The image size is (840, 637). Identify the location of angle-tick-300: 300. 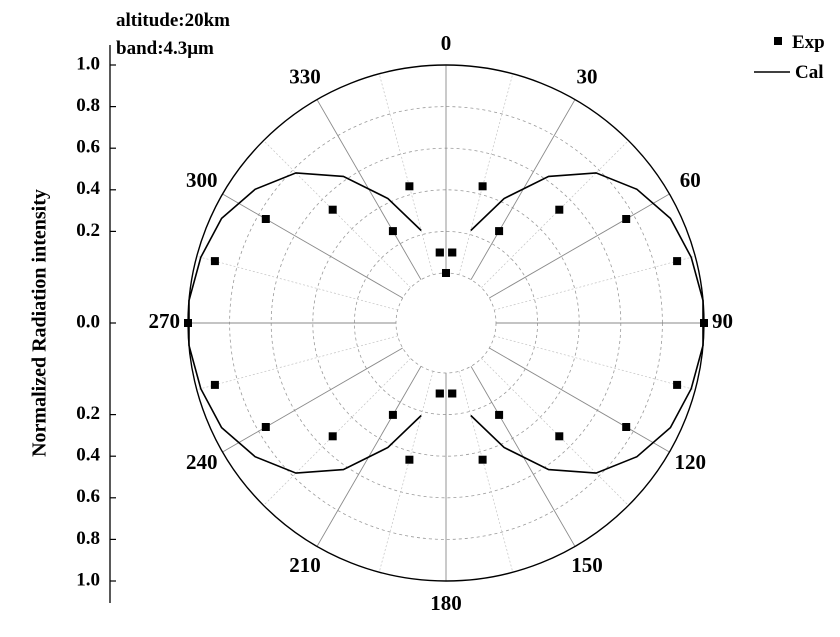
(202, 180).